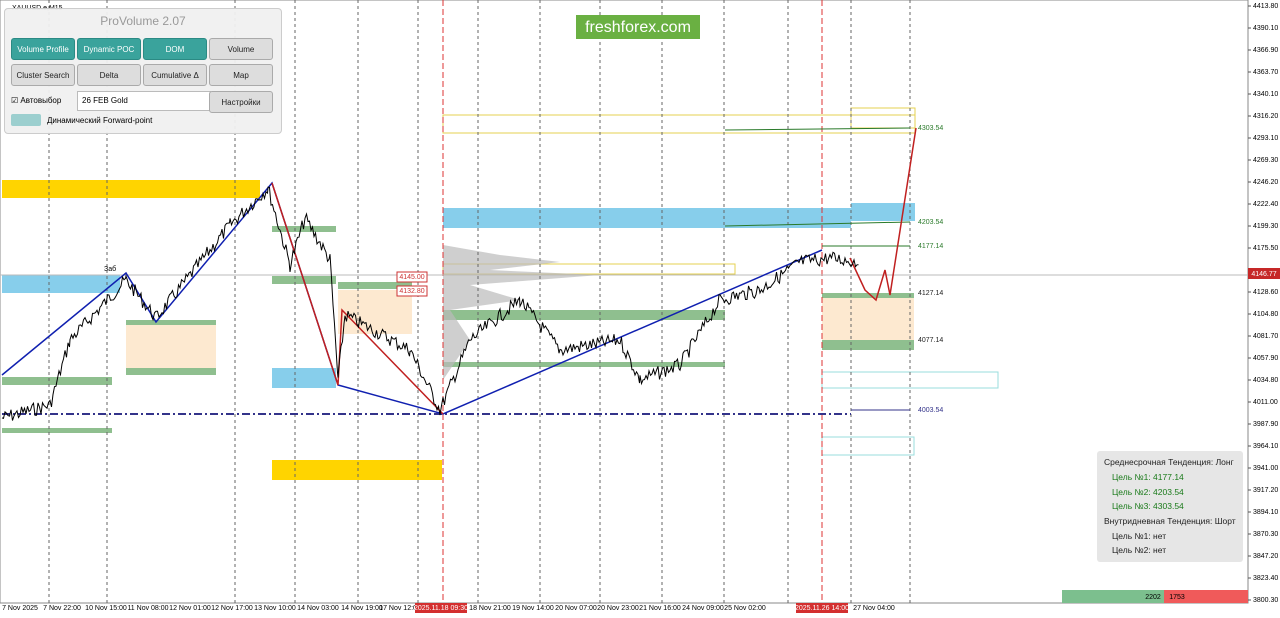  Describe the element at coordinates (930, 222) in the screenshot. I see `level-label: 4203.54` at that location.